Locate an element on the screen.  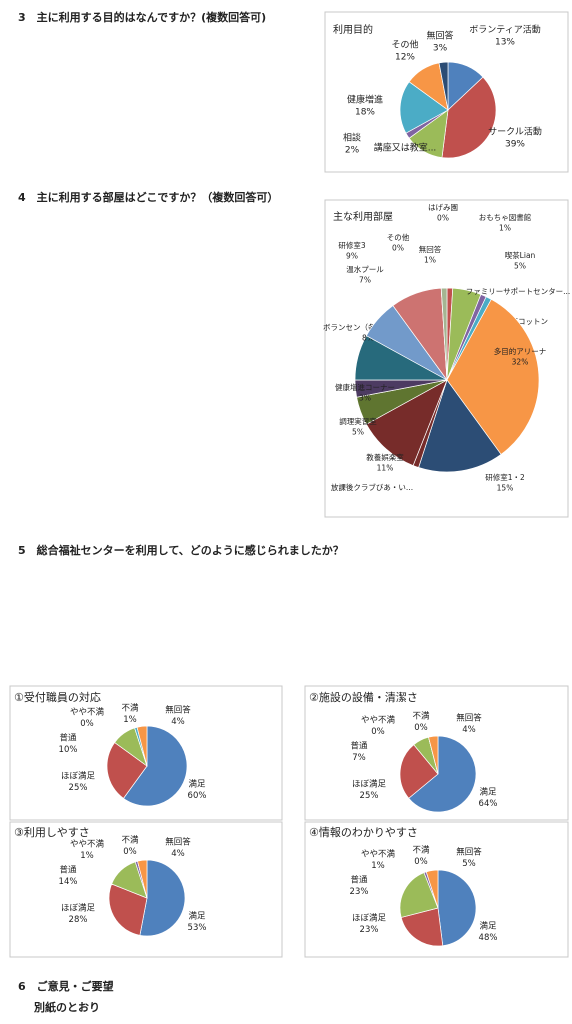
slice-label: ボランティア活動 is located at coordinates (504, 30).